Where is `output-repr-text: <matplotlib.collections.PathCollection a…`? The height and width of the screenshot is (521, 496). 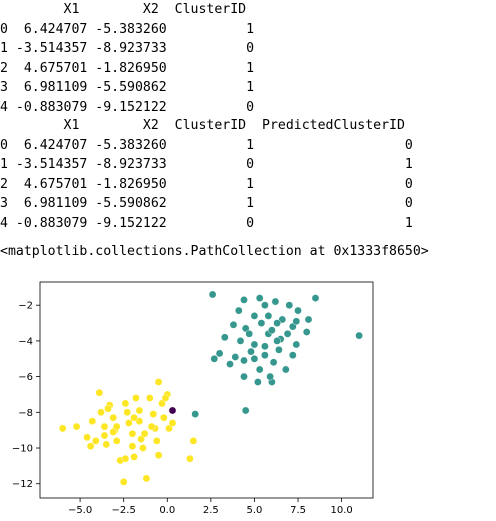
output-repr-text: <matplotlib.collections.PathCollection a… is located at coordinates (214, 251).